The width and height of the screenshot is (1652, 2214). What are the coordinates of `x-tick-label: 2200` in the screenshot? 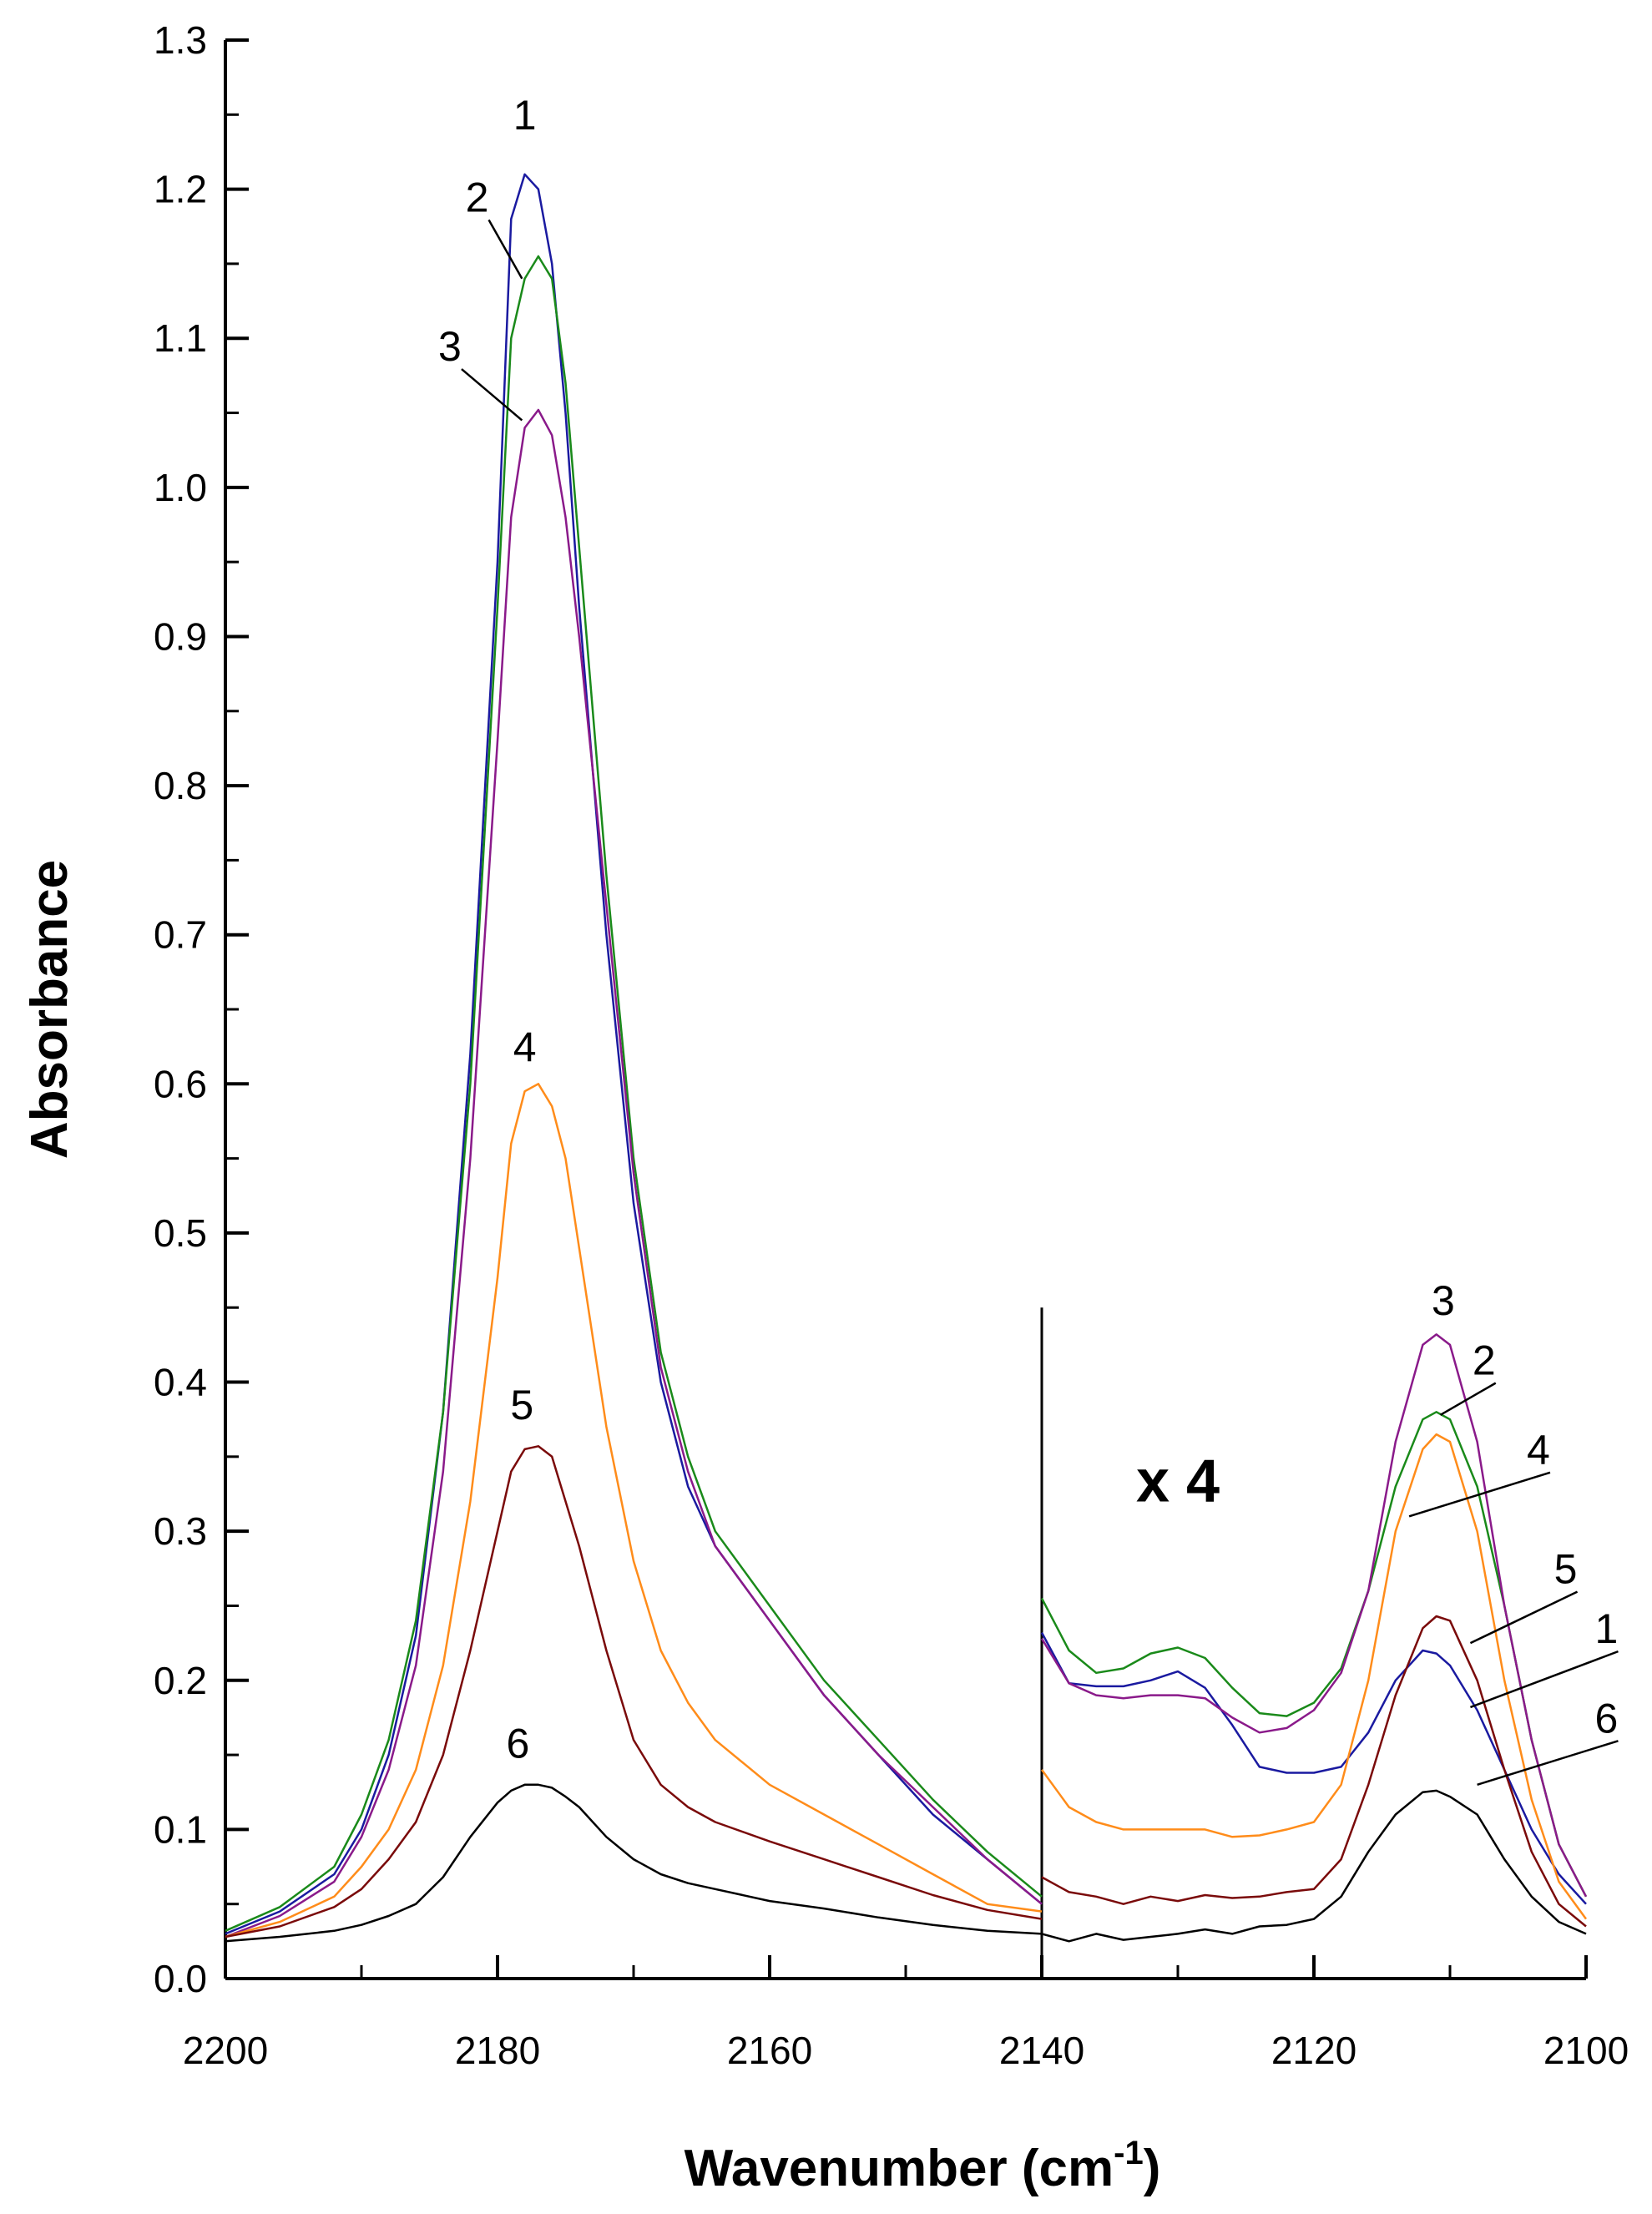 It's located at (226, 2051).